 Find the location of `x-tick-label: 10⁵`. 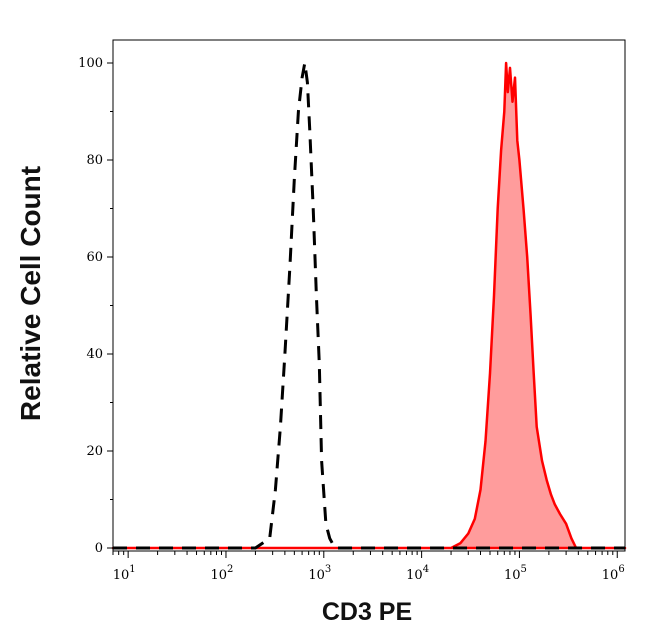

x-tick-label: 10⁵ is located at coordinates (515, 573).